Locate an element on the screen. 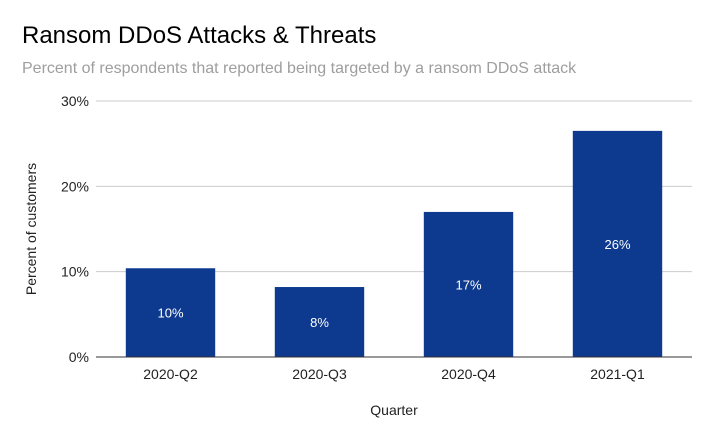  y-tick-label: 20% is located at coordinates (75, 186).